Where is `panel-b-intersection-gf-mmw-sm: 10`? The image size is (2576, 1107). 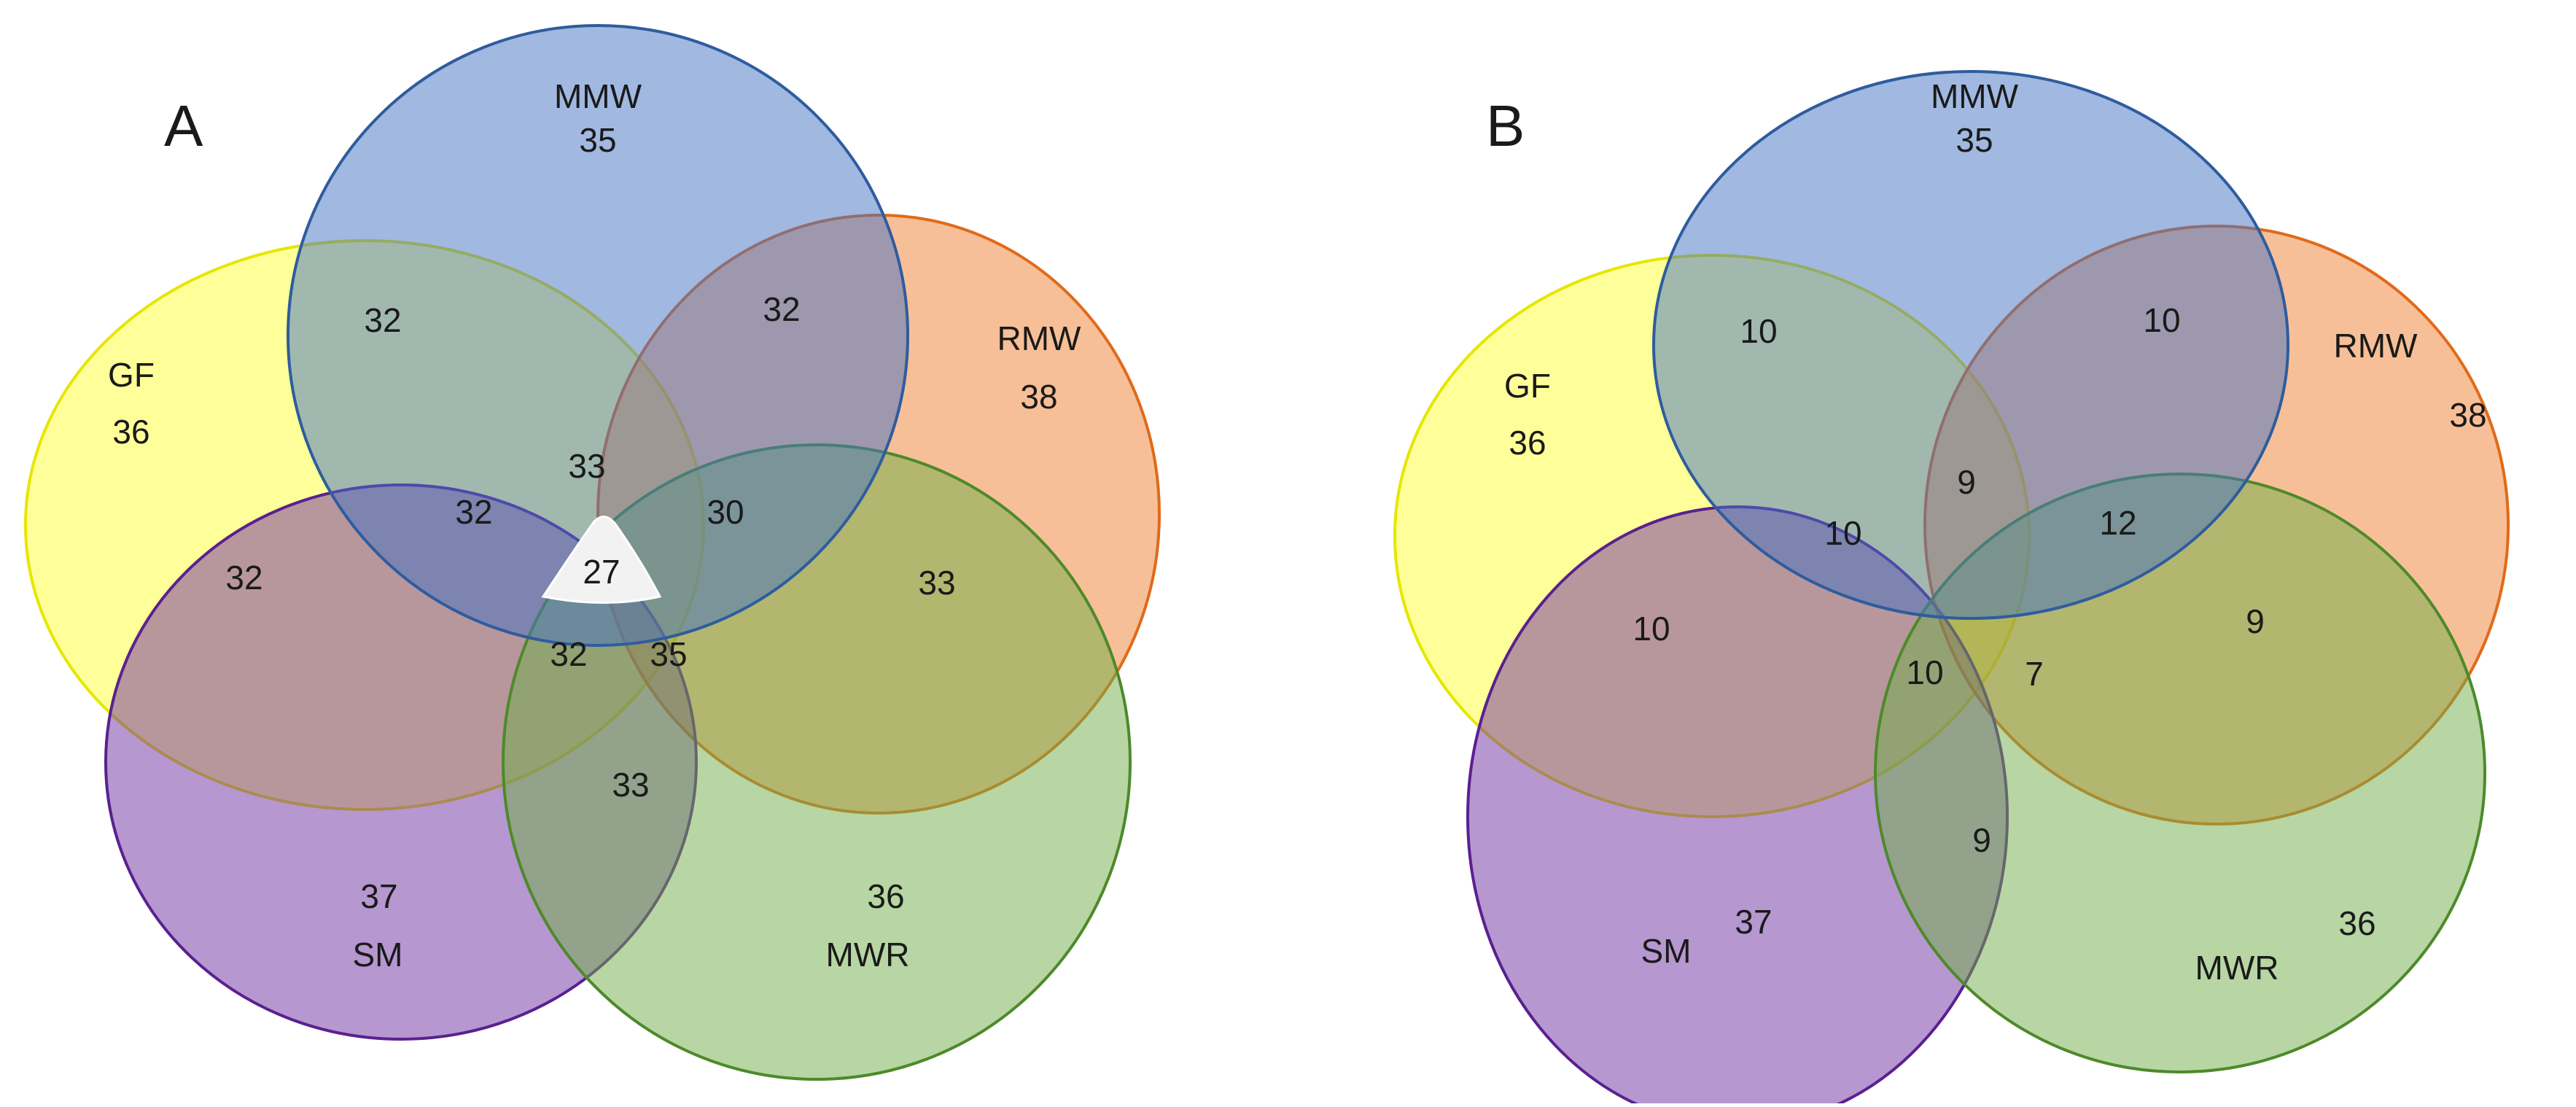 panel-b-intersection-gf-mmw-sm: 10 is located at coordinates (1842, 533).